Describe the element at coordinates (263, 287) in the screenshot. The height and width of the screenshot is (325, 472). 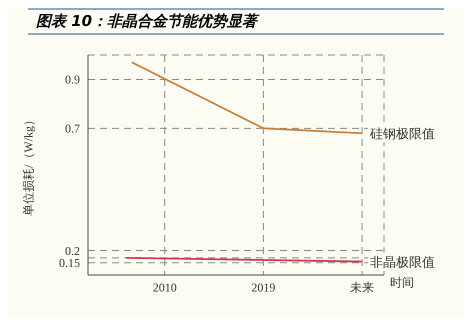
I see `x-tick-label: 2019` at that location.